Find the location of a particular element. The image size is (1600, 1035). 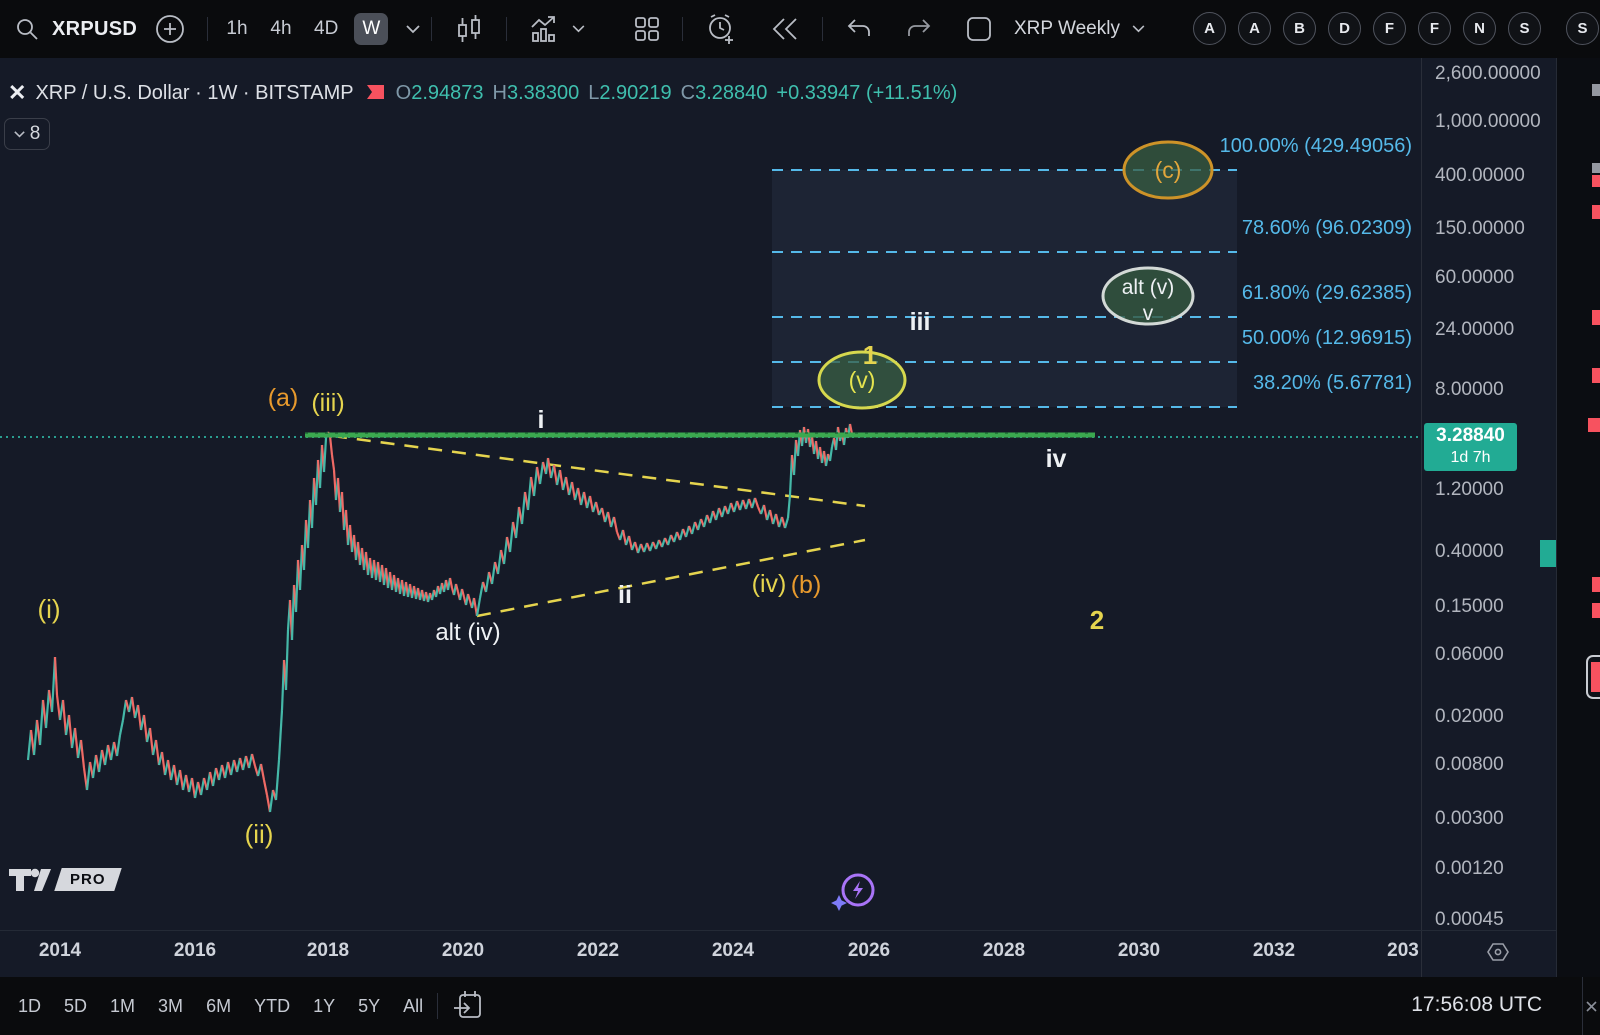

range-button-all: All is located at coordinates (413, 1005).